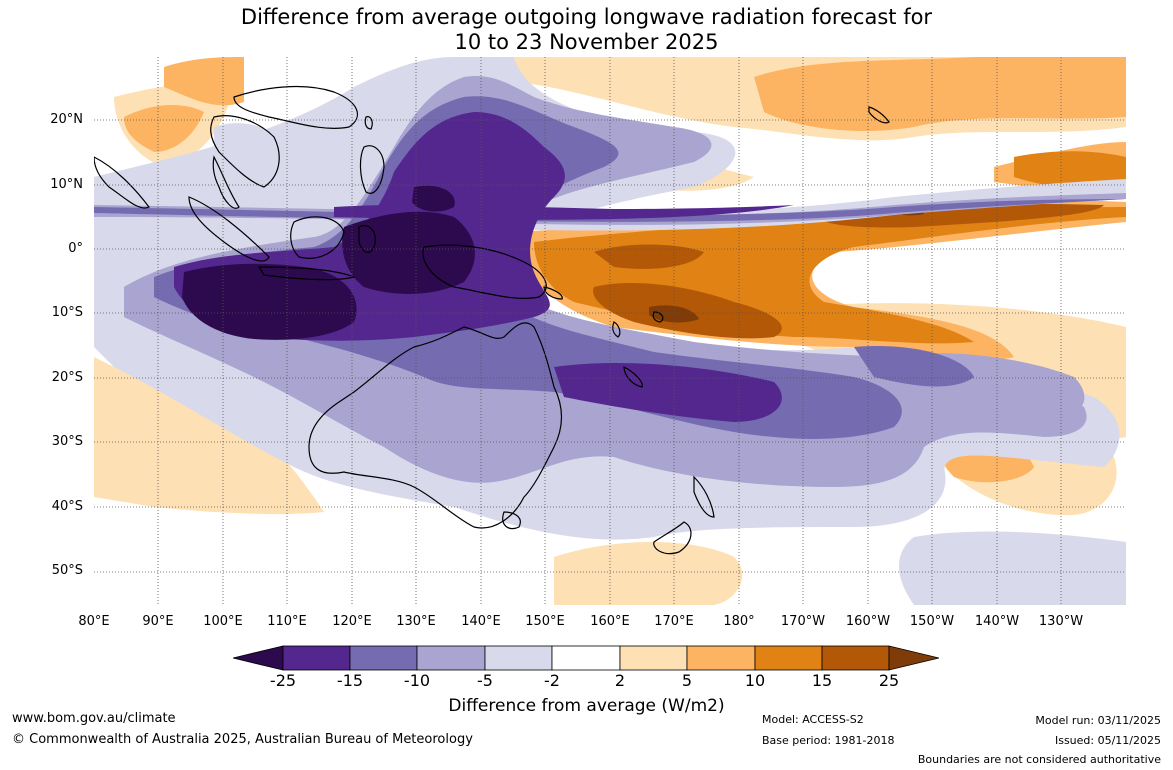  Describe the element at coordinates (658, 317) in the screenshot. I see `coastline-fiji` at that location.